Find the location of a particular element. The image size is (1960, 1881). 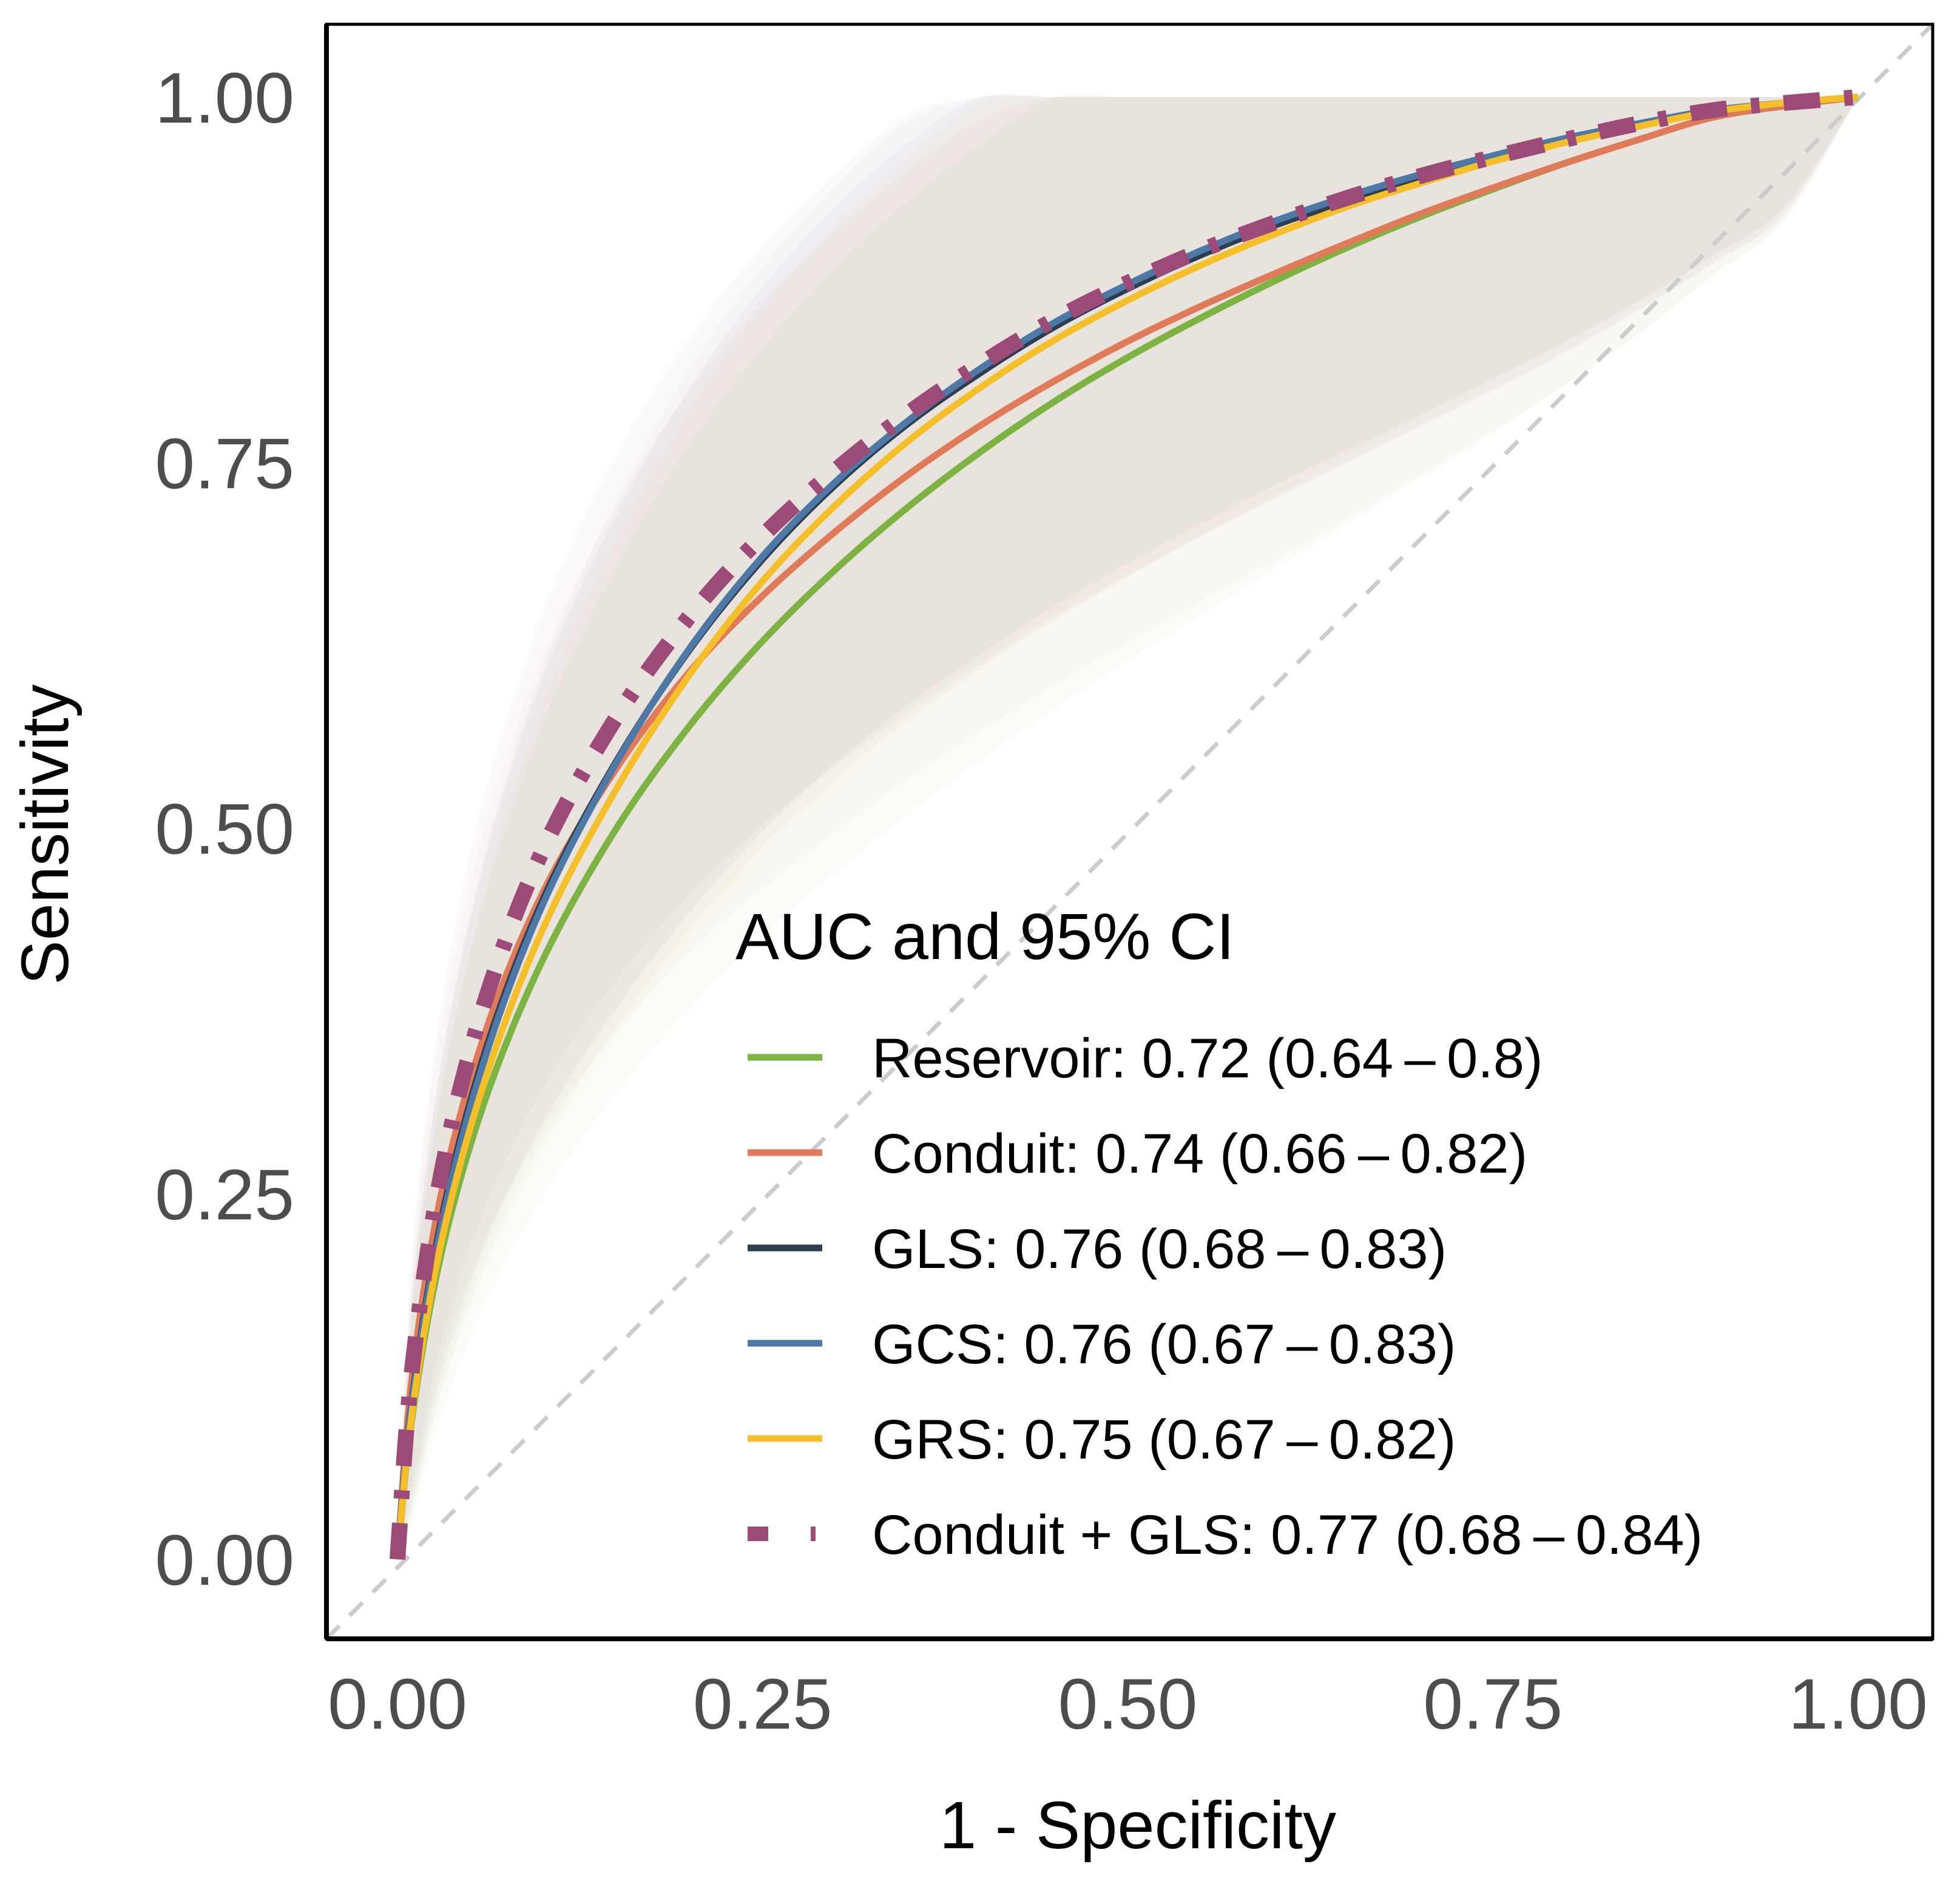

legend-label-5: Conduit + GLS: 0.77 (0.68 – 0.84) is located at coordinates (1287, 1535).